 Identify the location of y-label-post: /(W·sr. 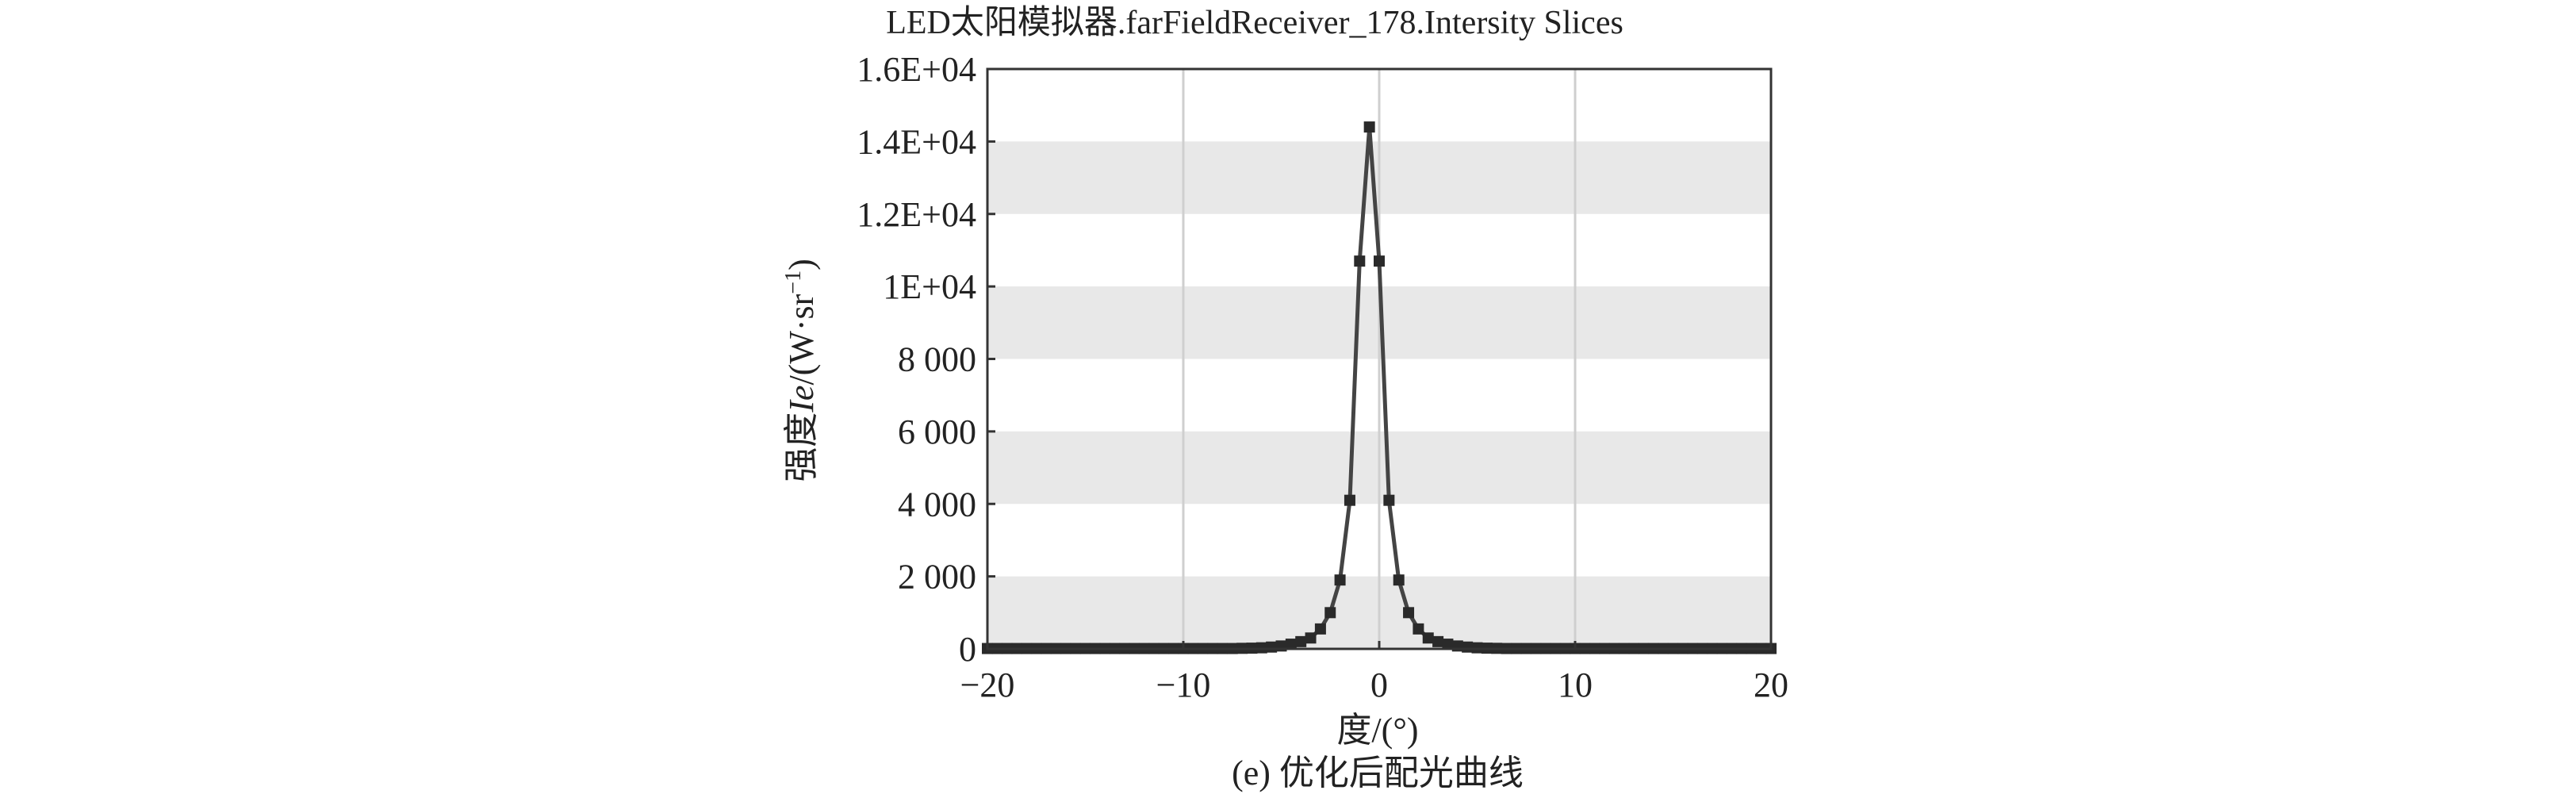
(801, 339).